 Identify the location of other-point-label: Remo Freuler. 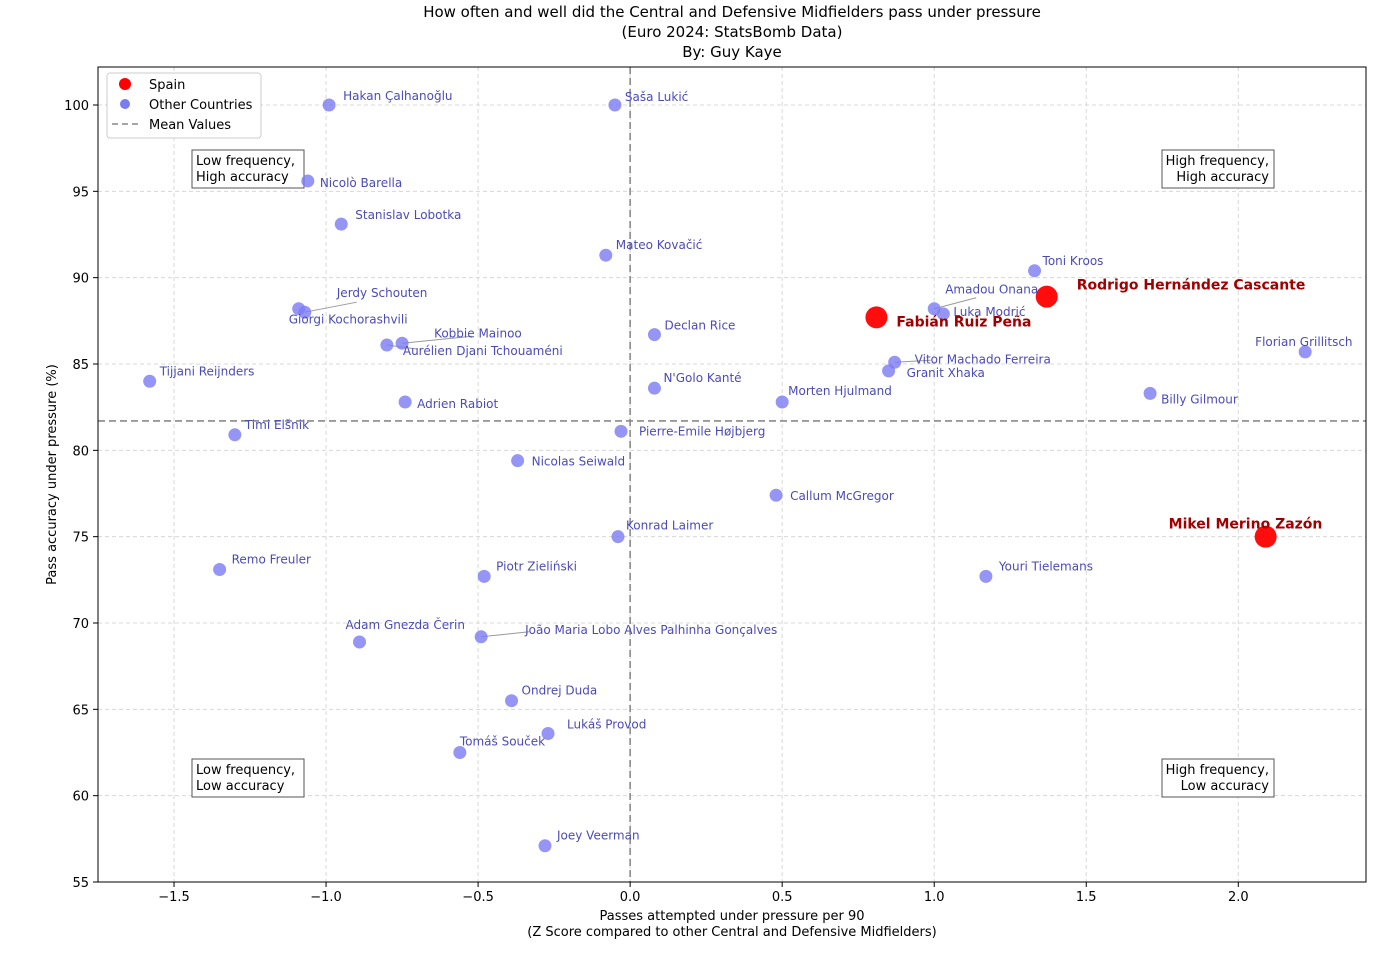
(271, 559).